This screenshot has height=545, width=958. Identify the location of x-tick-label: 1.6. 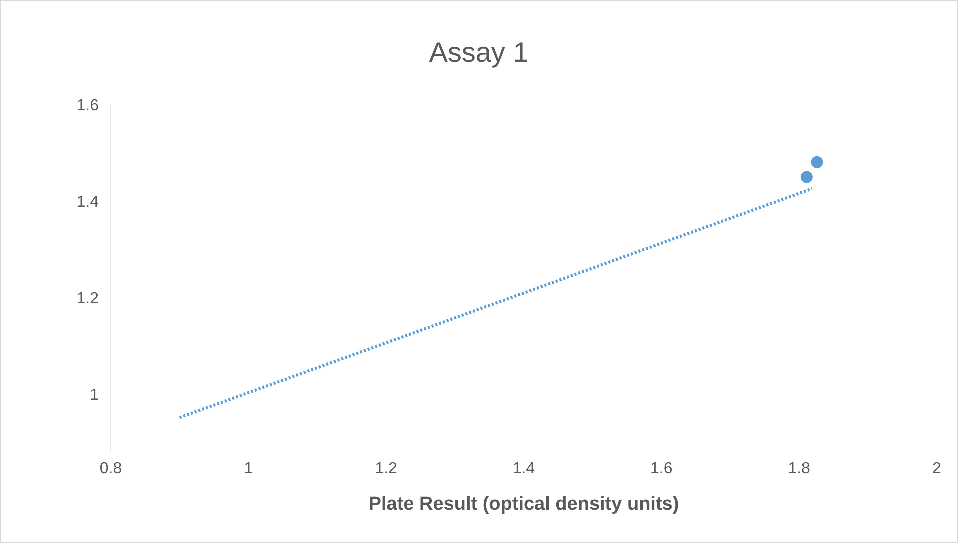
(661, 469).